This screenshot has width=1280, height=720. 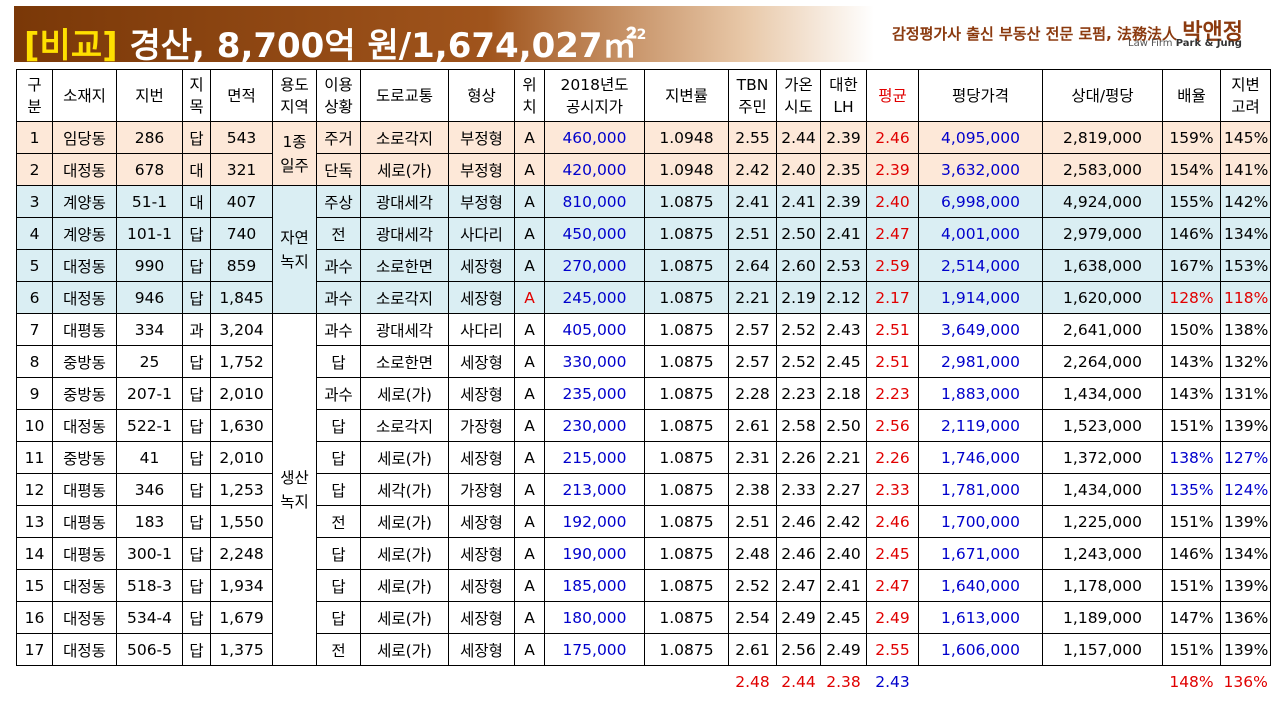 What do you see at coordinates (752, 169) in the screenshot?
I see `cell-tbn: 2.42` at bounding box center [752, 169].